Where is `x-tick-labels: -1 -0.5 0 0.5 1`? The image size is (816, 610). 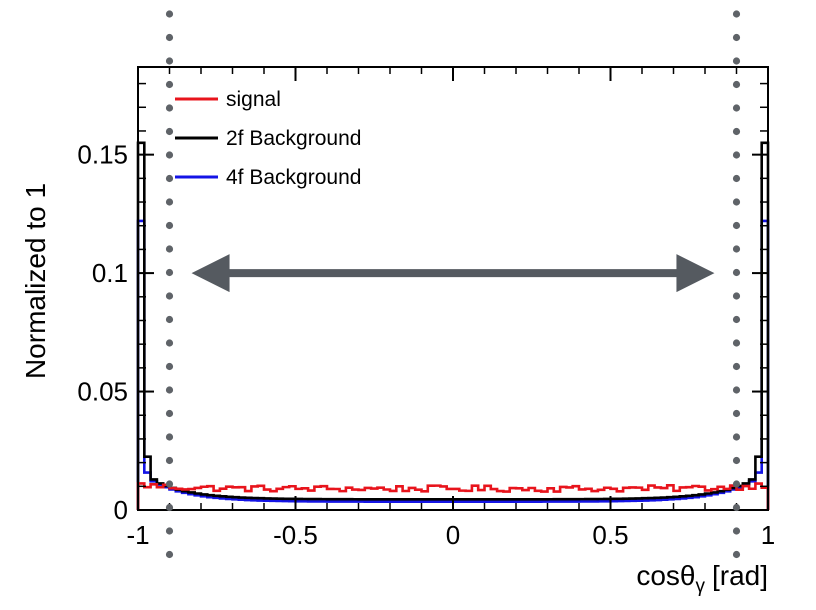
x-tick-labels: -1 -0.5 0 0.5 1 is located at coordinates (450, 535).